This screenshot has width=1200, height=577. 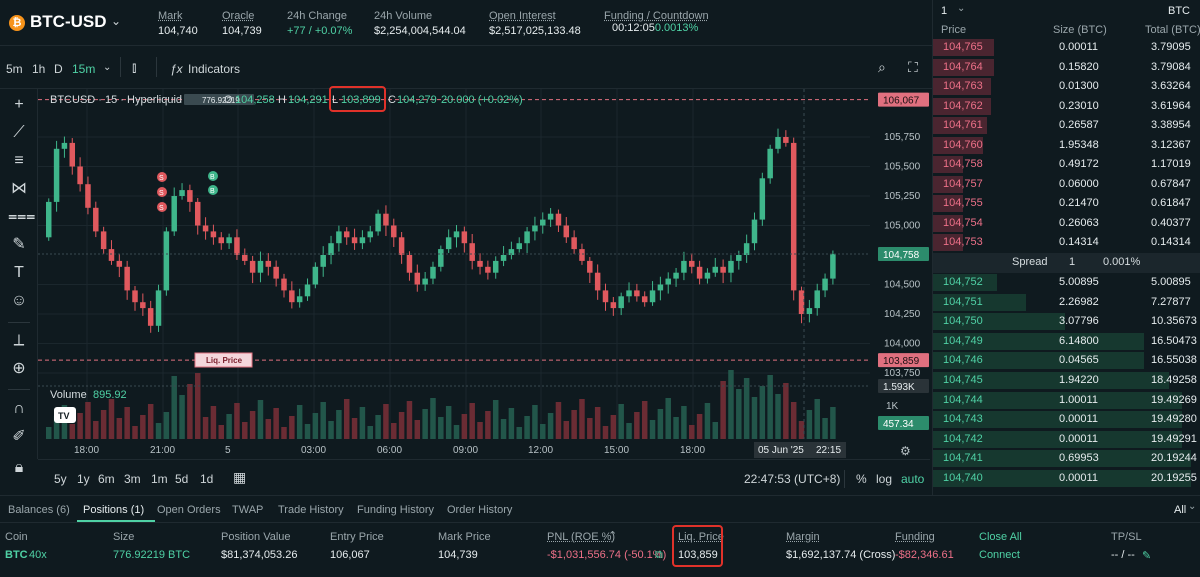 I want to click on crosshair-icon: +, so click(x=19, y=104).